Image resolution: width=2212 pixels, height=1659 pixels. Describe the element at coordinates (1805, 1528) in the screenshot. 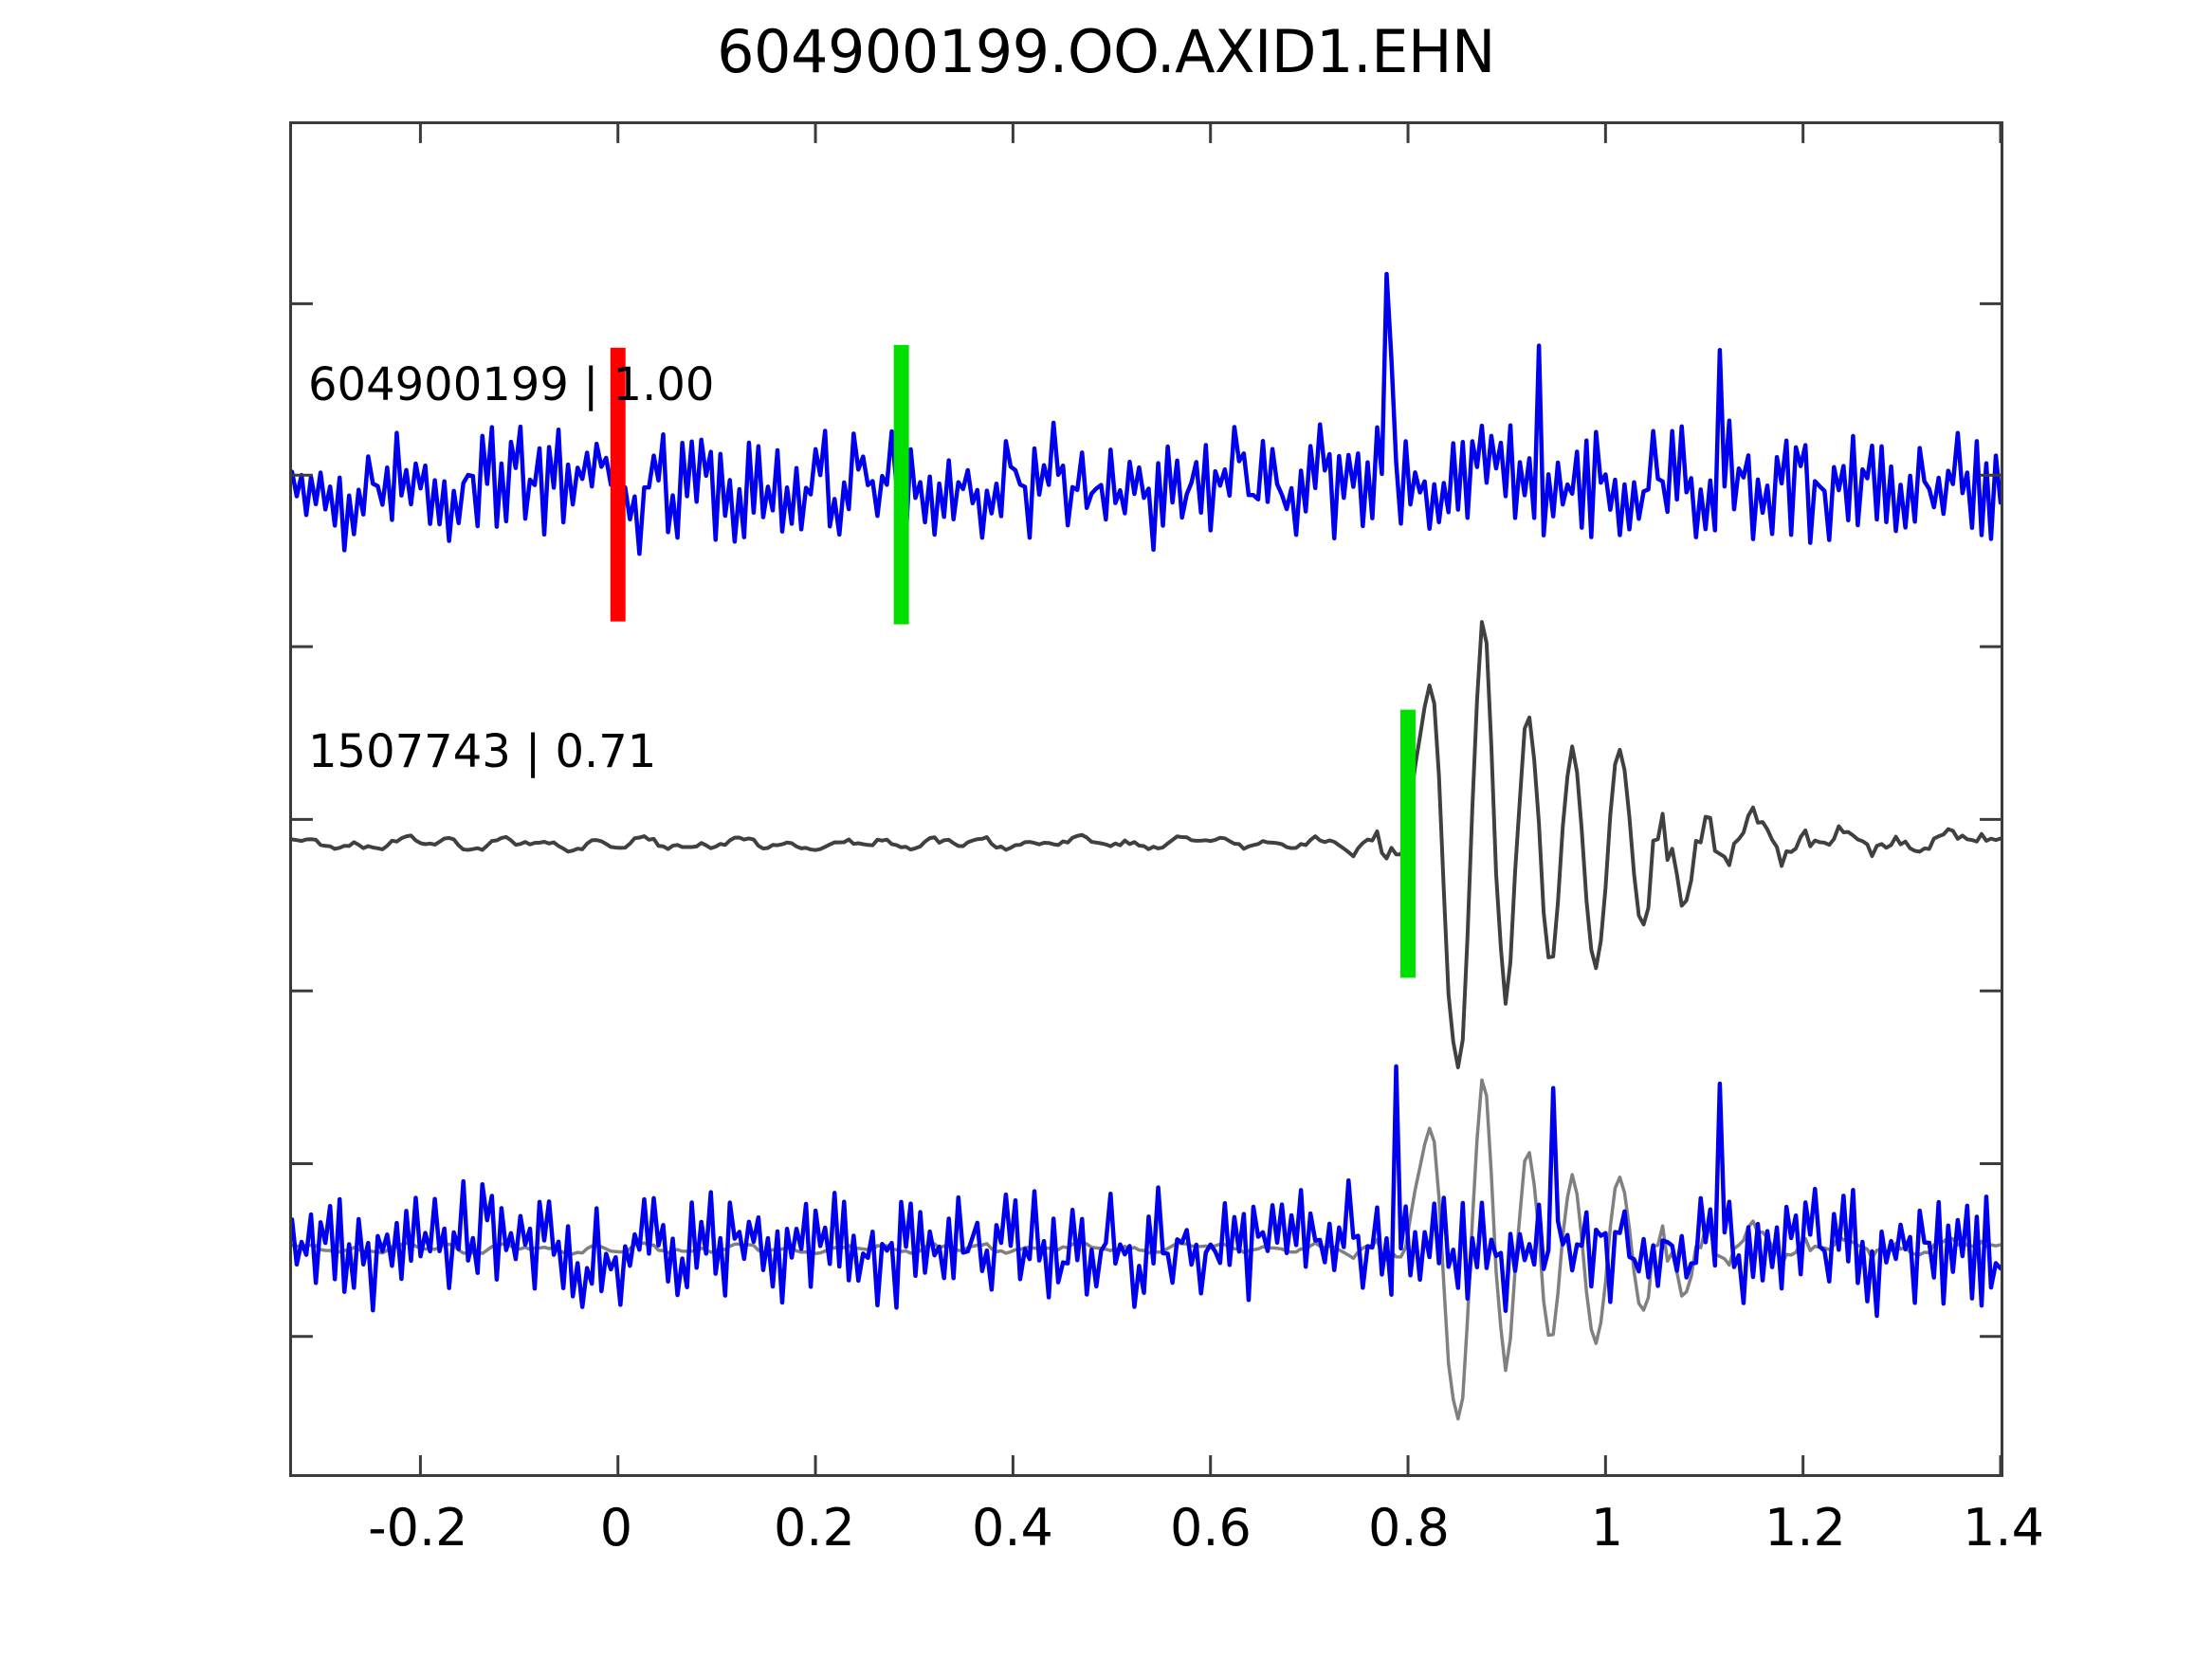

I see `x-tick-label-7: 1.2` at that location.